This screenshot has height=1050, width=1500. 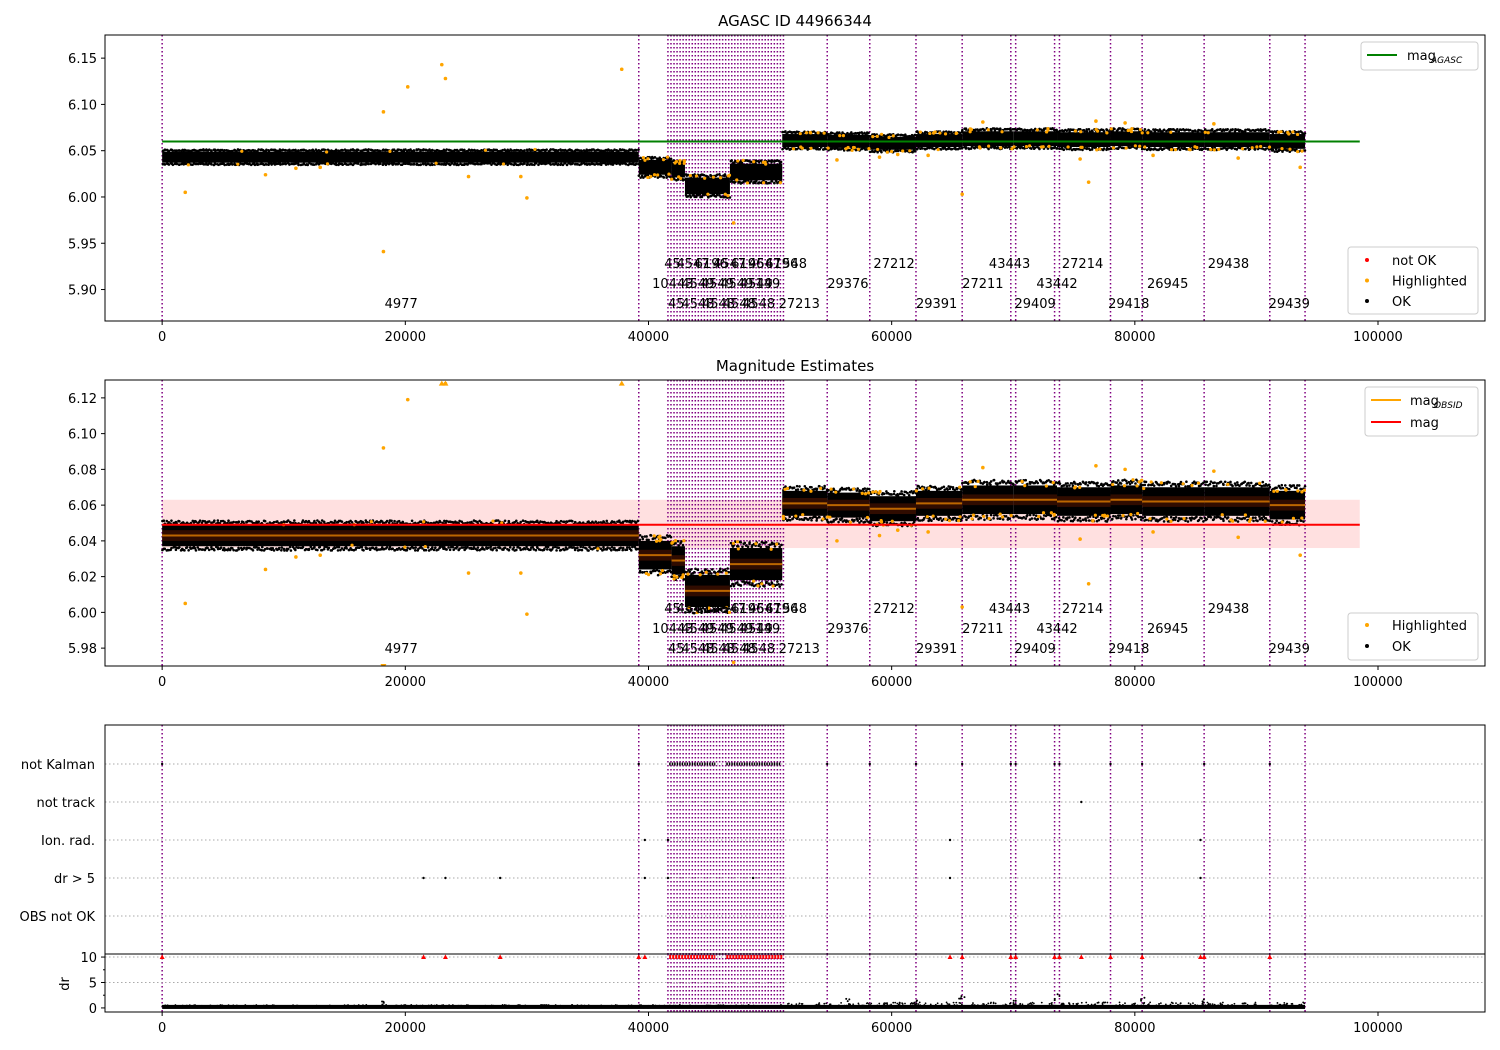 I want to click on mag-obsid-error-band, so click(x=678, y=560).